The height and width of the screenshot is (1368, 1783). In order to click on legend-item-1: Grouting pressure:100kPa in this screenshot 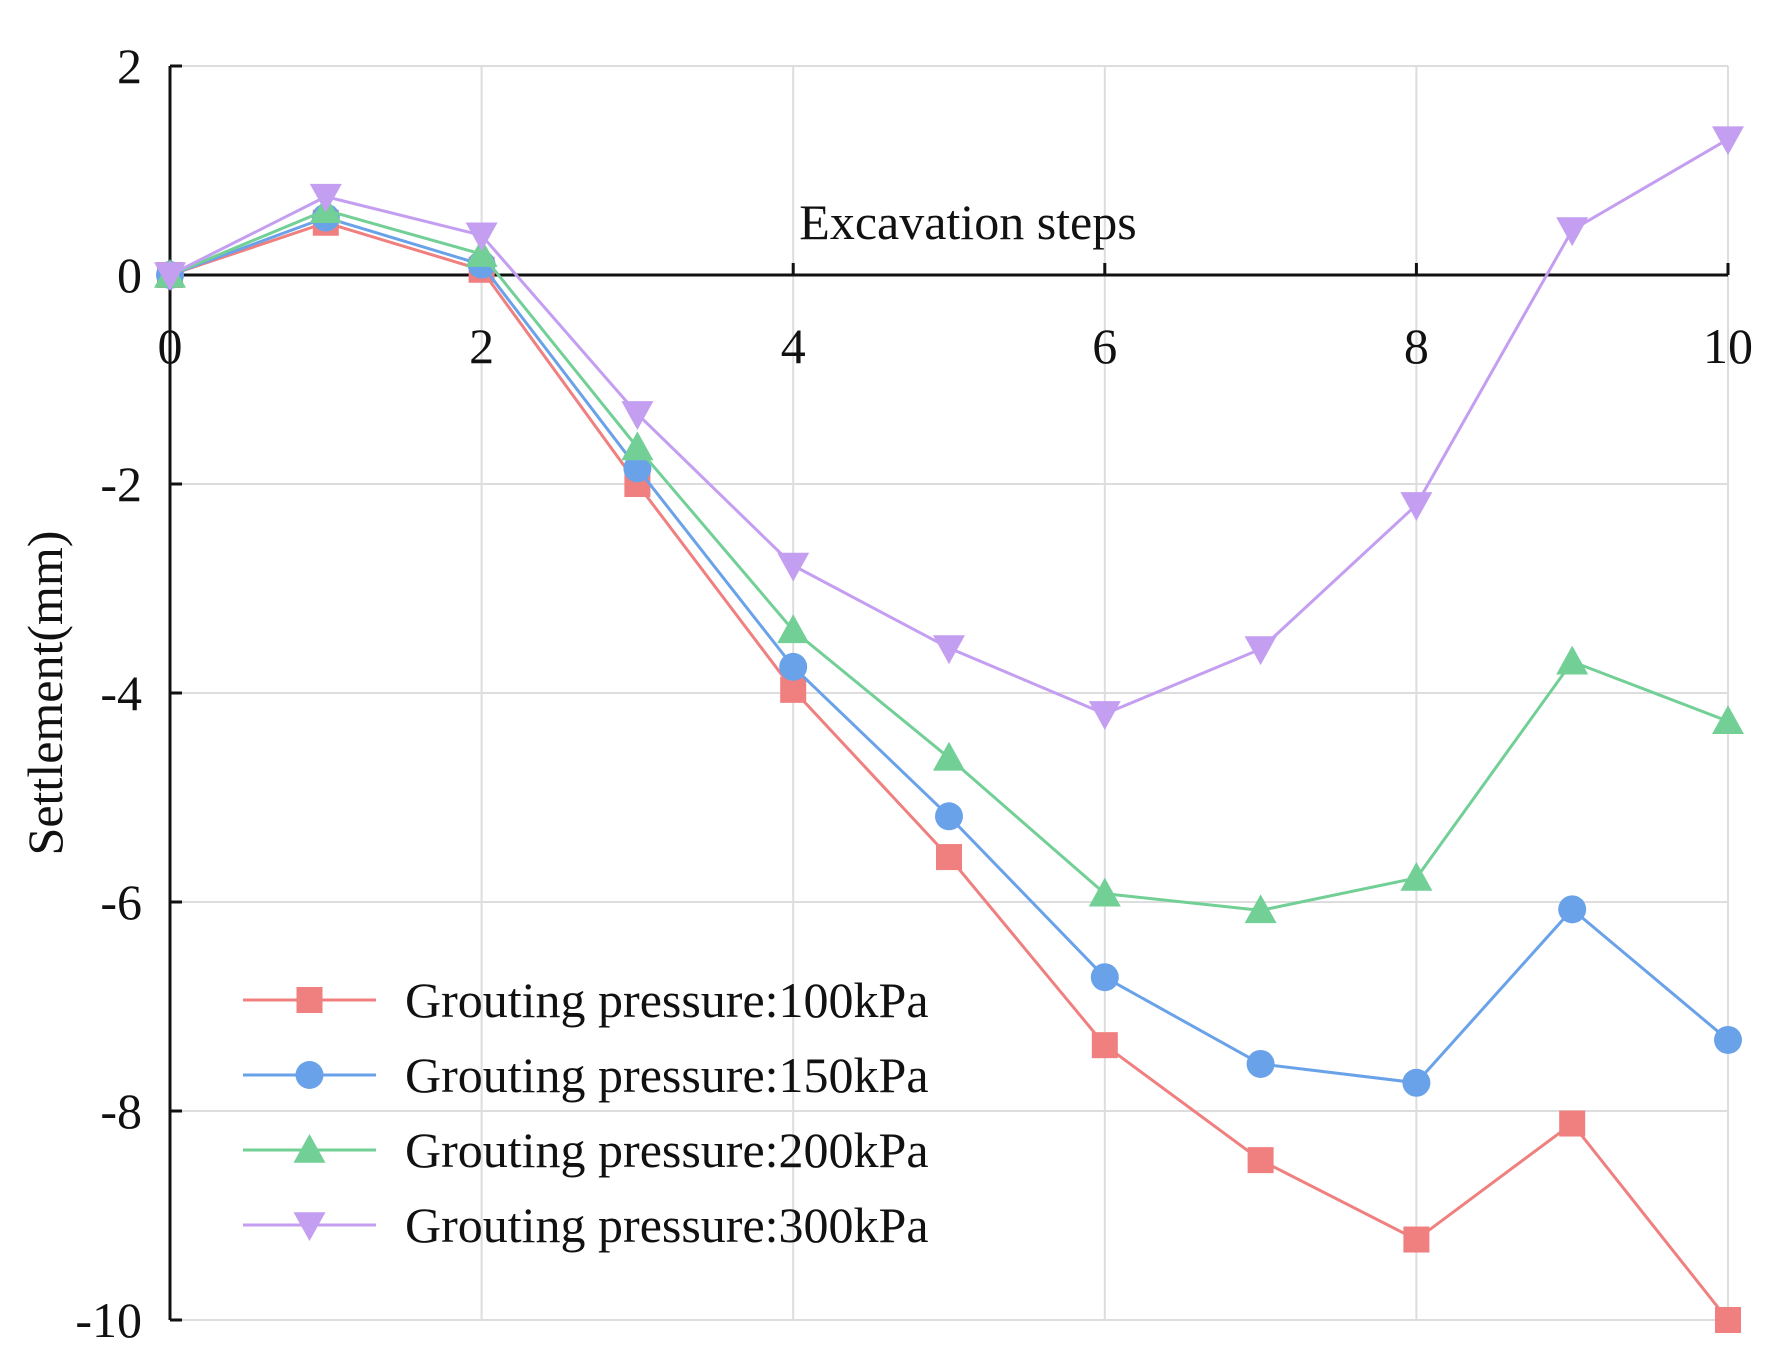, I will do `click(586, 1000)`.